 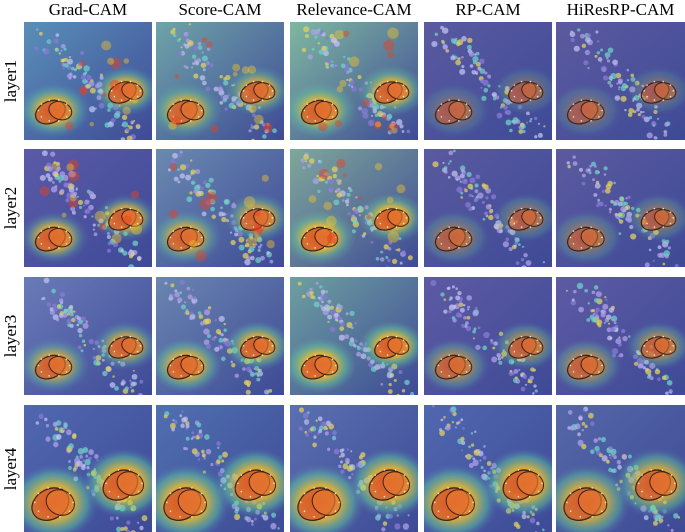 I want to click on heatmap-score-cam-layer3, so click(x=220, y=336).